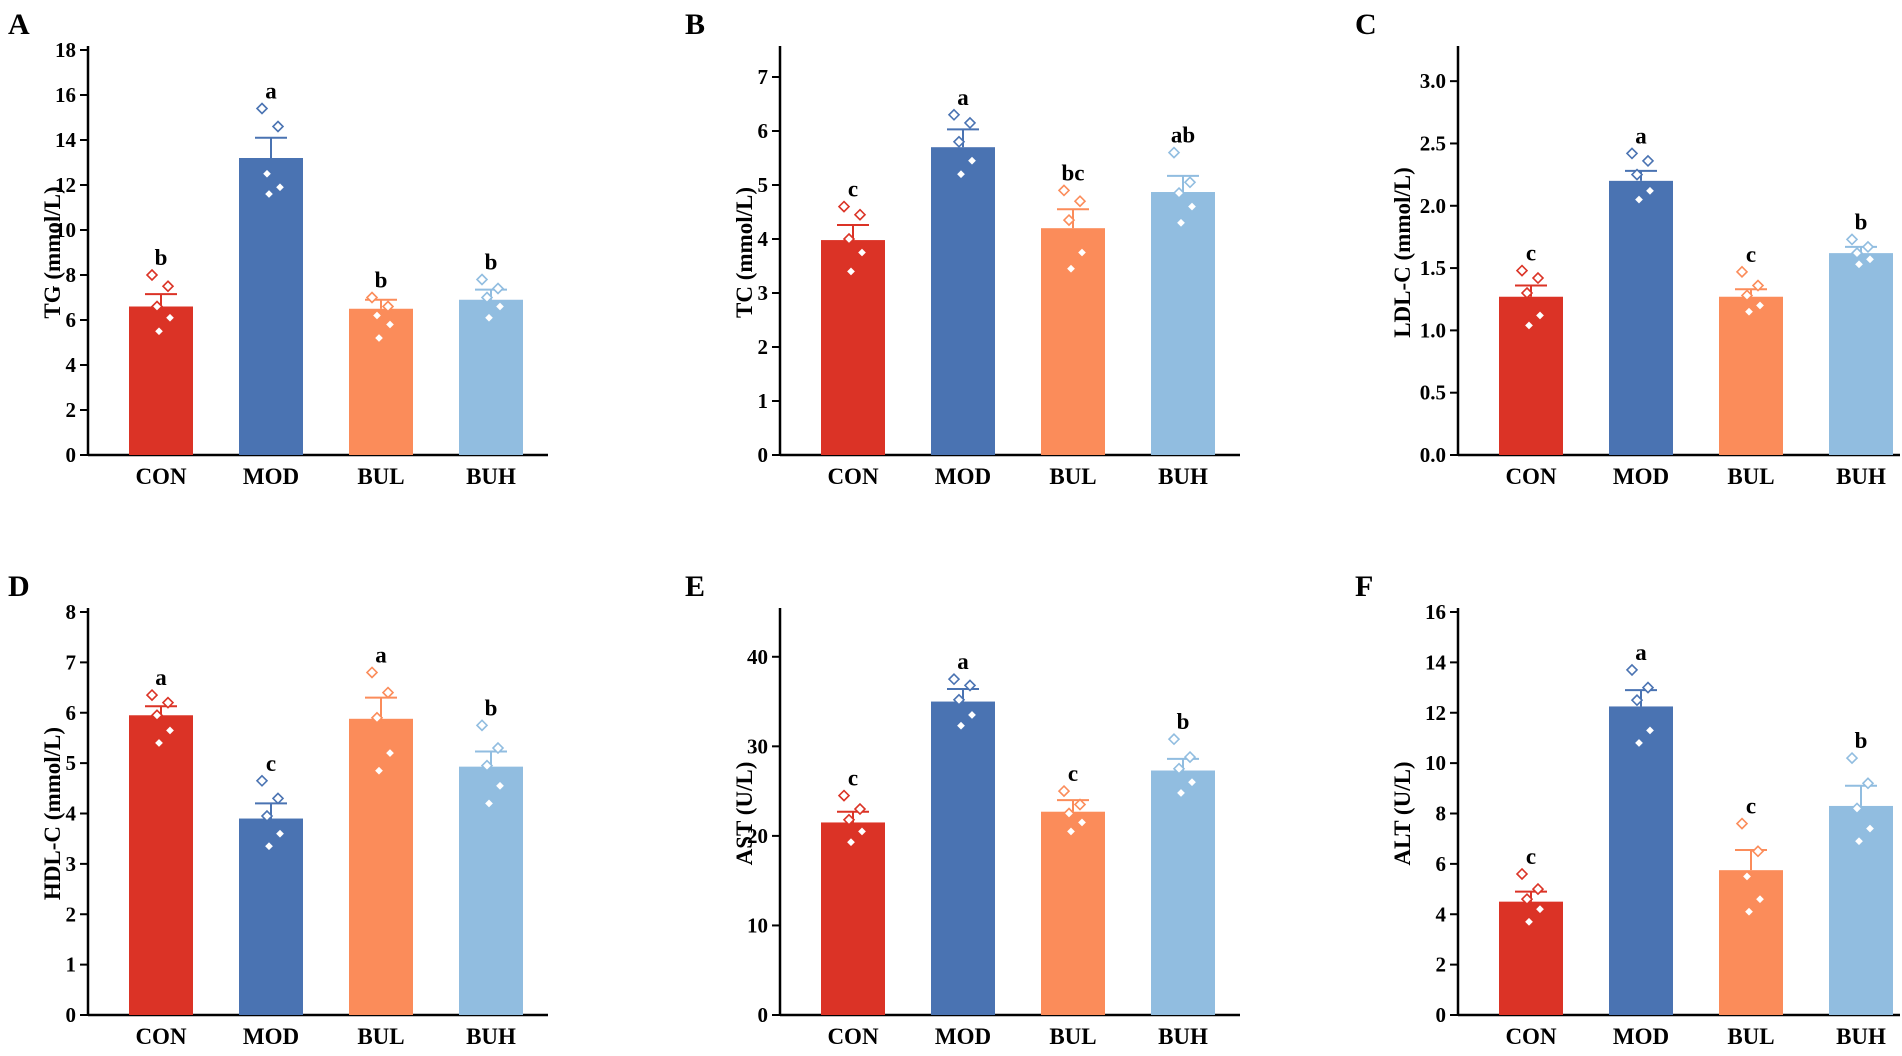  Describe the element at coordinates (1366, 24) in the screenshot. I see `panel-letter: C` at that location.